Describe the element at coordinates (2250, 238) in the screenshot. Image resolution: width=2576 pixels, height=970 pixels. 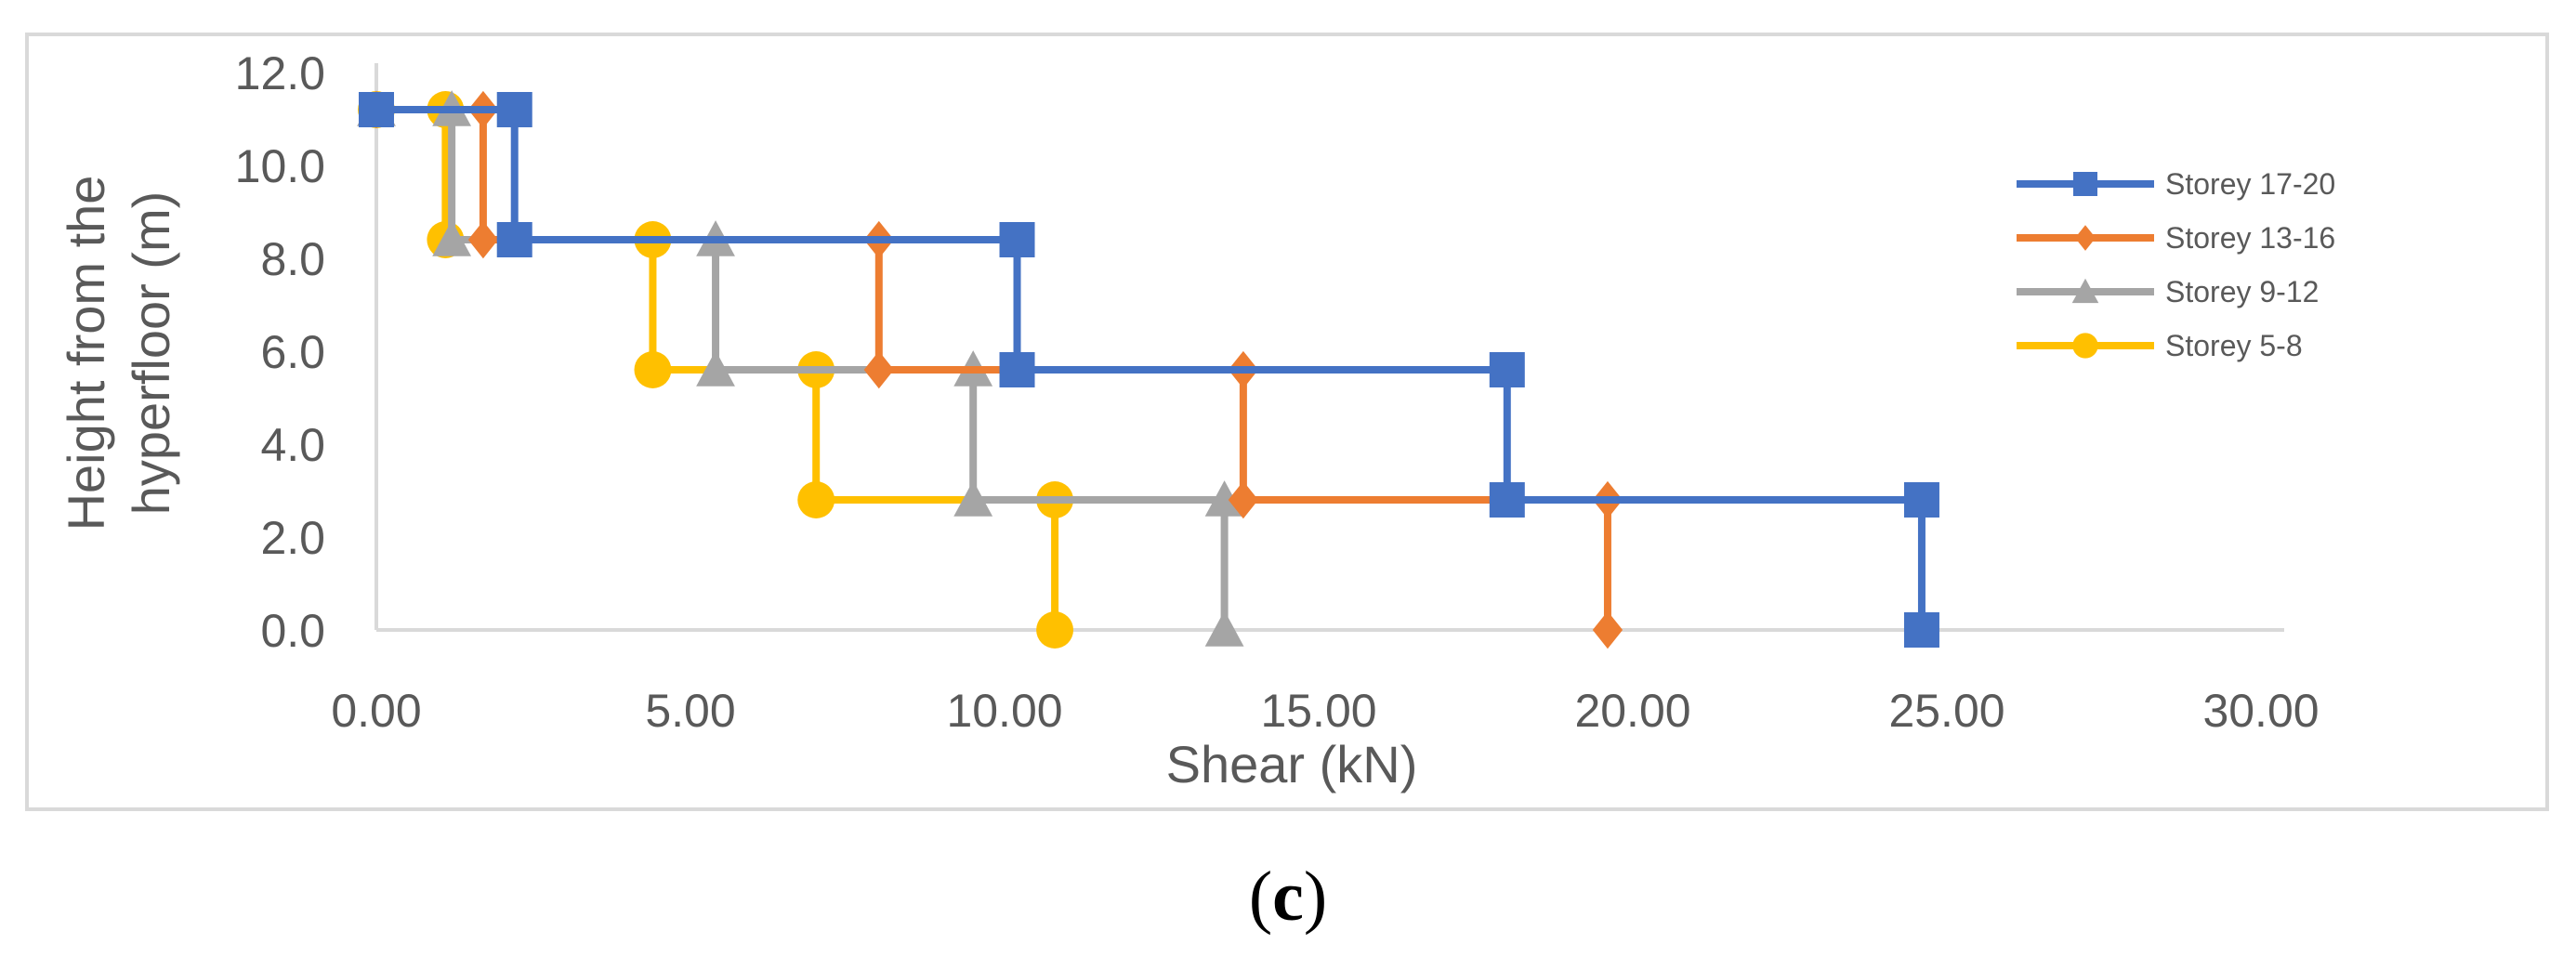
I see `legend-label: Storey 13-16` at that location.